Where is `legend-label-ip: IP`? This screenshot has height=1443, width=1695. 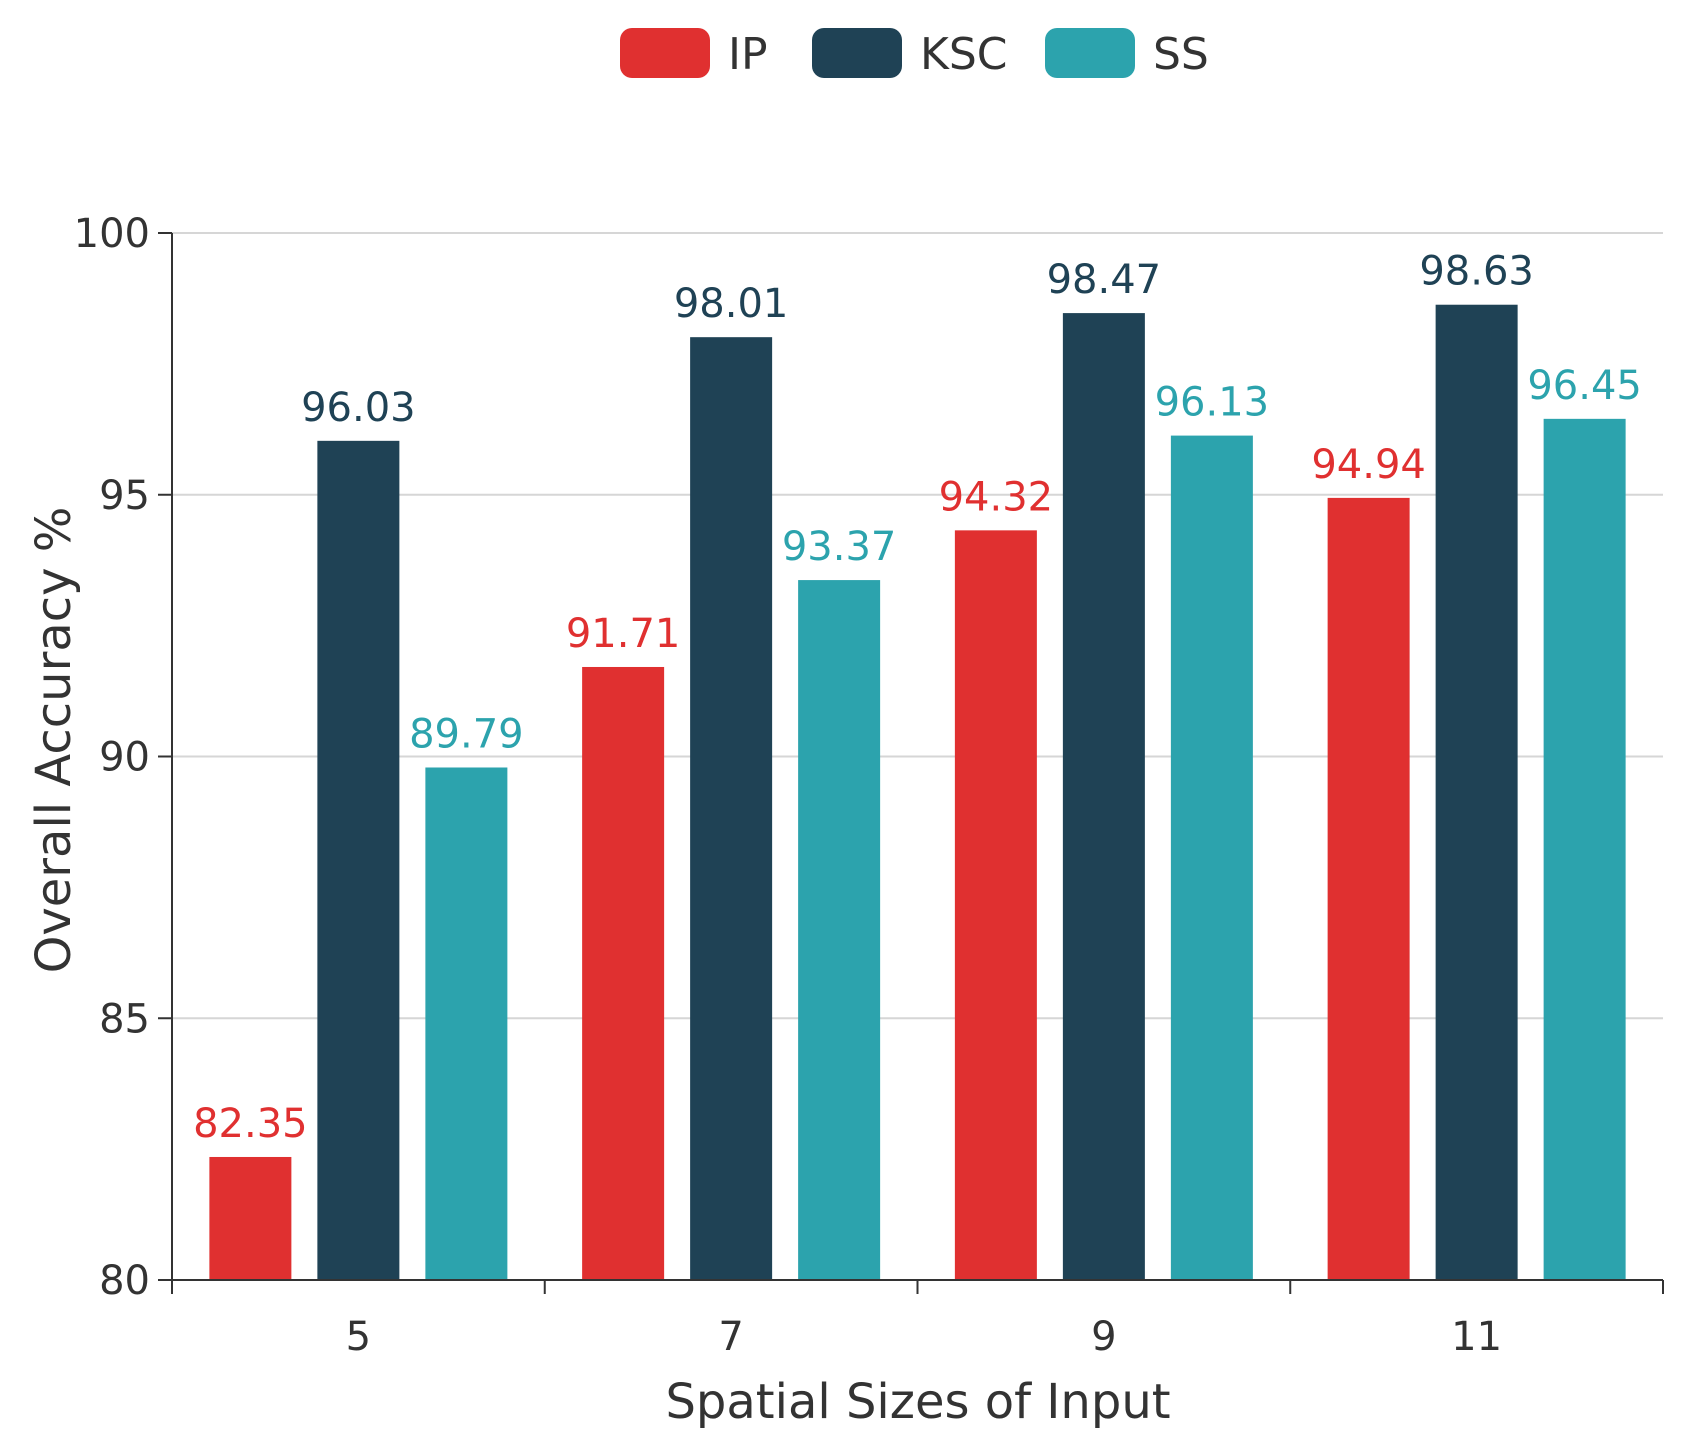 legend-label-ip: IP is located at coordinates (748, 54).